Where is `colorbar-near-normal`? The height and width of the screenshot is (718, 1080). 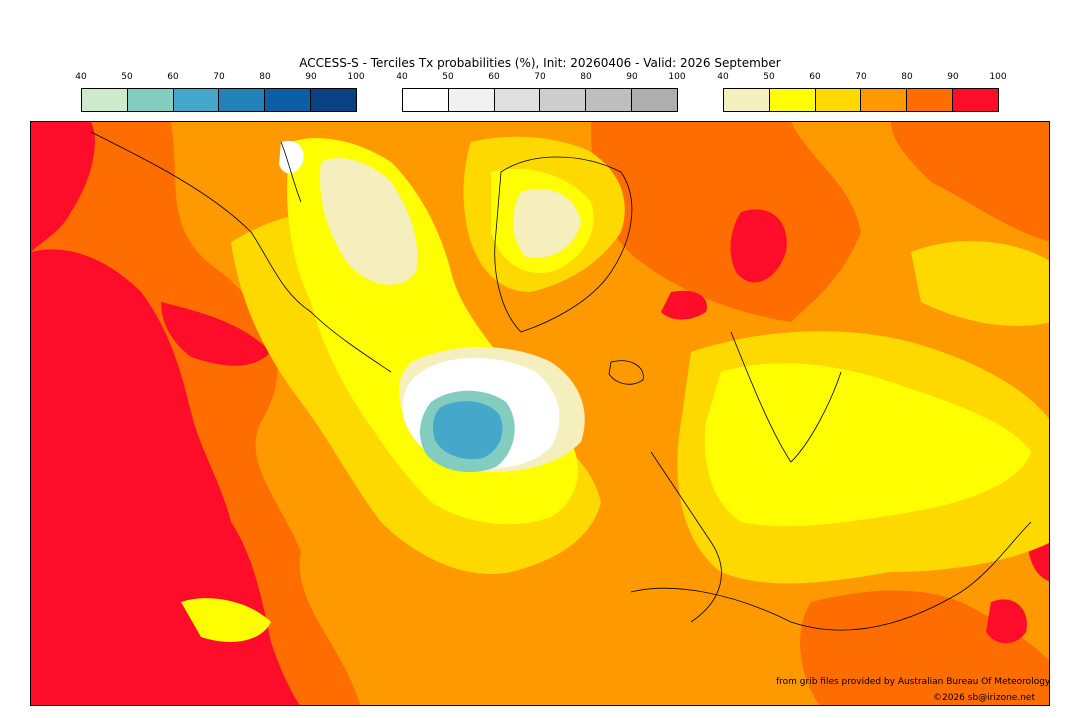
colorbar-near-normal is located at coordinates (540, 100).